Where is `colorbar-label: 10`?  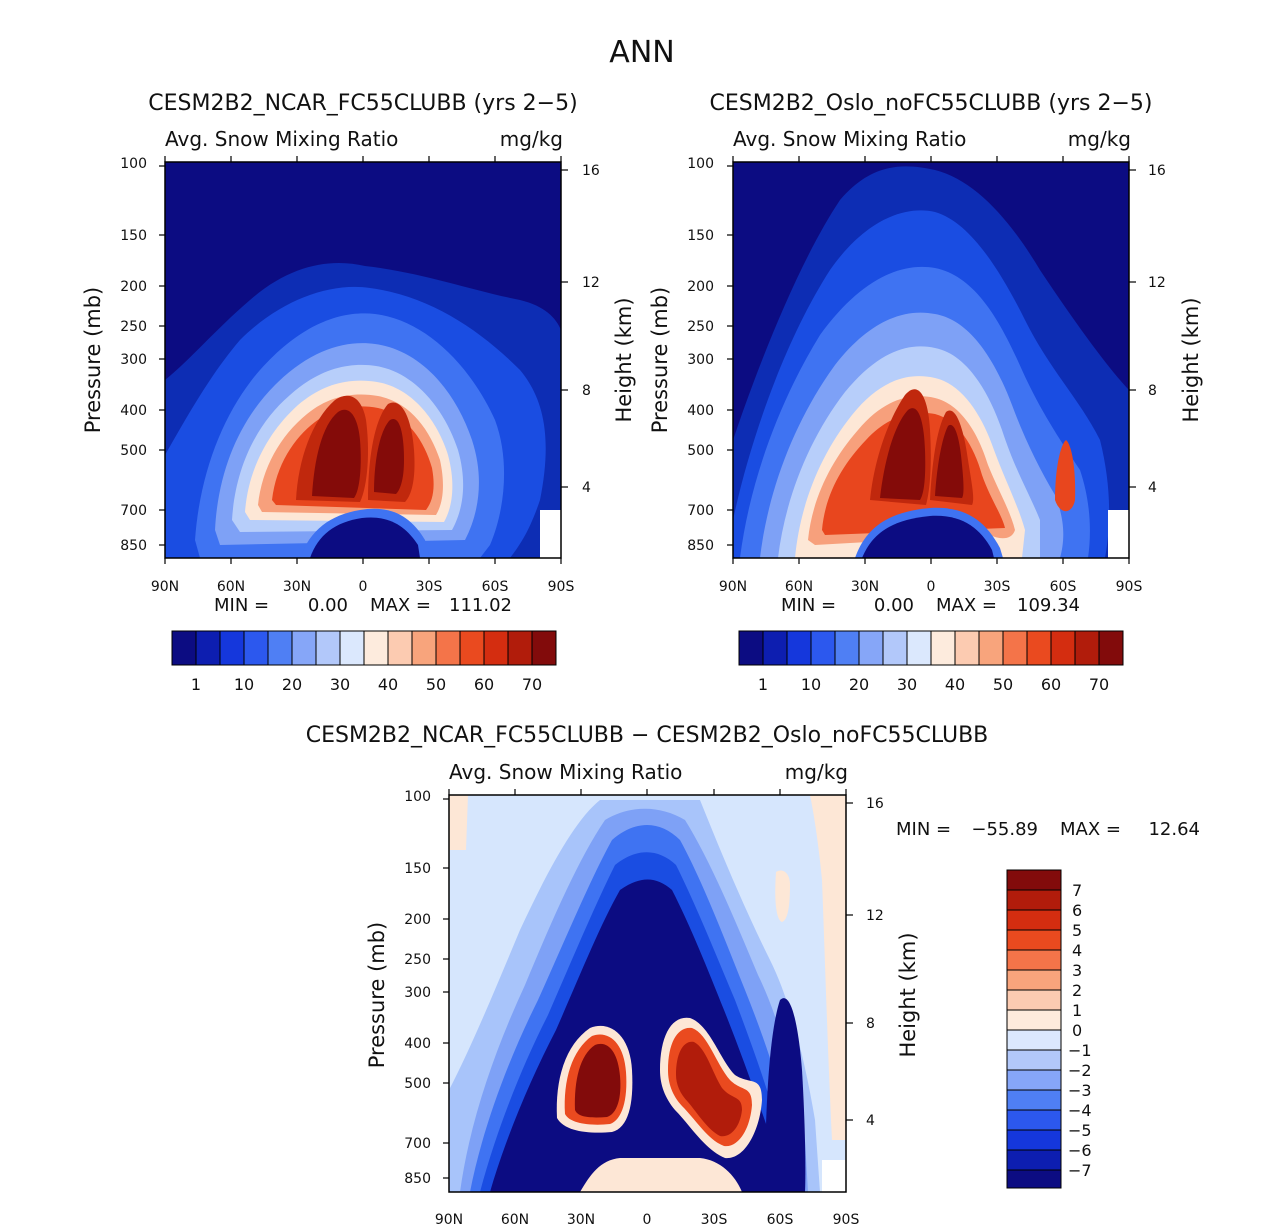 colorbar-label: 10 is located at coordinates (811, 684).